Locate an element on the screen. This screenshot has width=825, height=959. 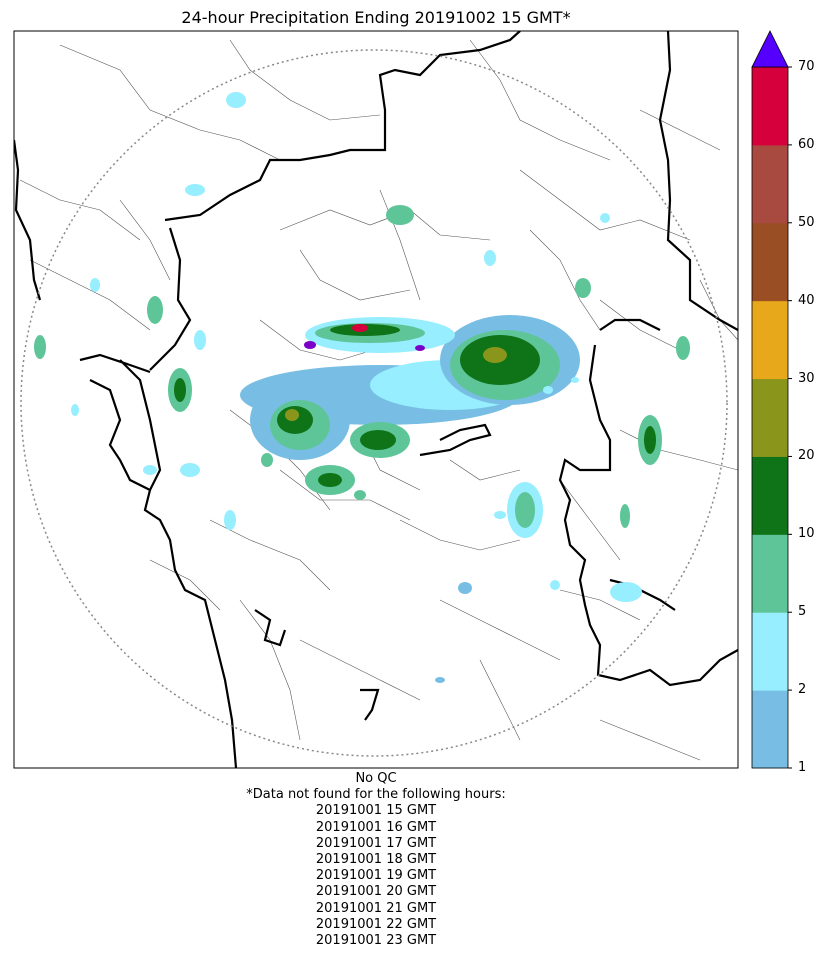
colorbar-tick-label: 1 is located at coordinates (802, 767).